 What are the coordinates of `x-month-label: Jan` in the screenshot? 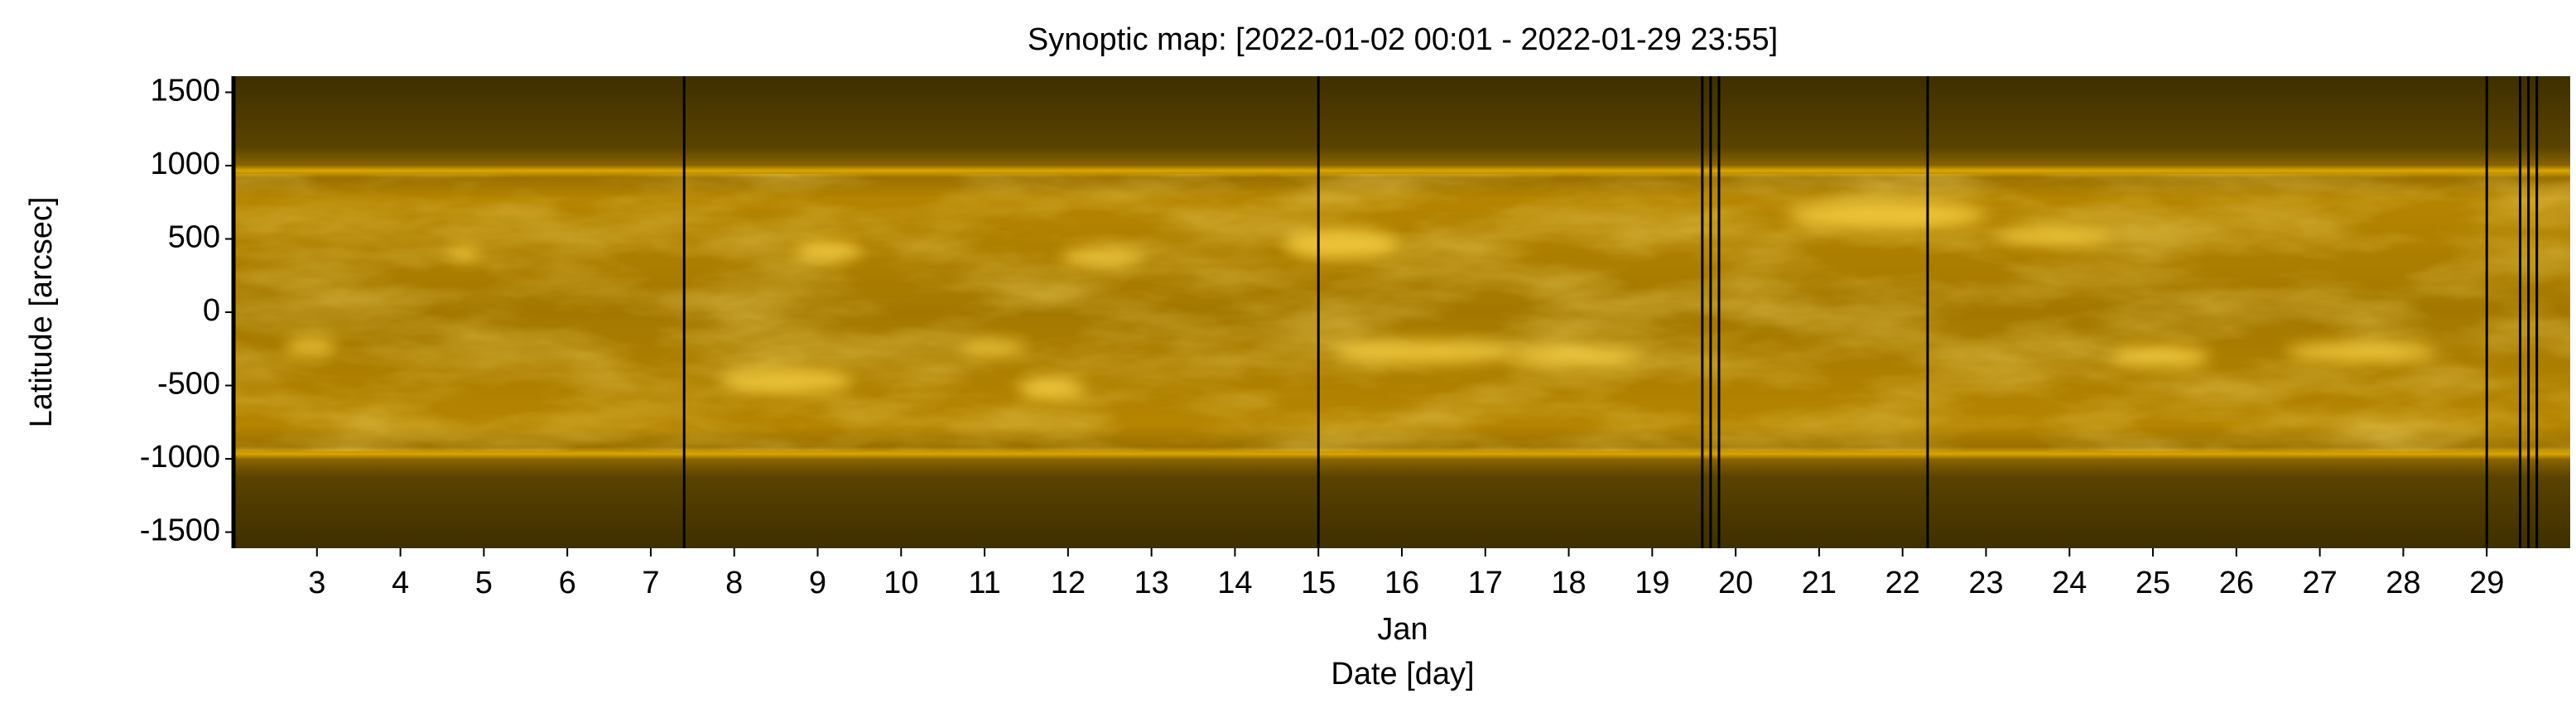 It's located at (1402, 629).